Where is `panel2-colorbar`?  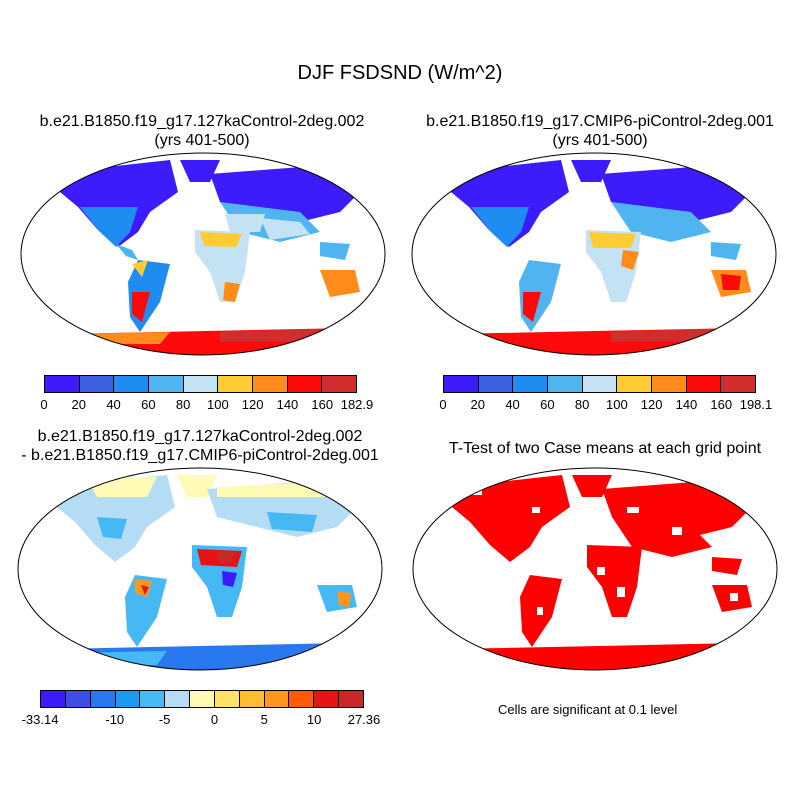 panel2-colorbar is located at coordinates (599, 384).